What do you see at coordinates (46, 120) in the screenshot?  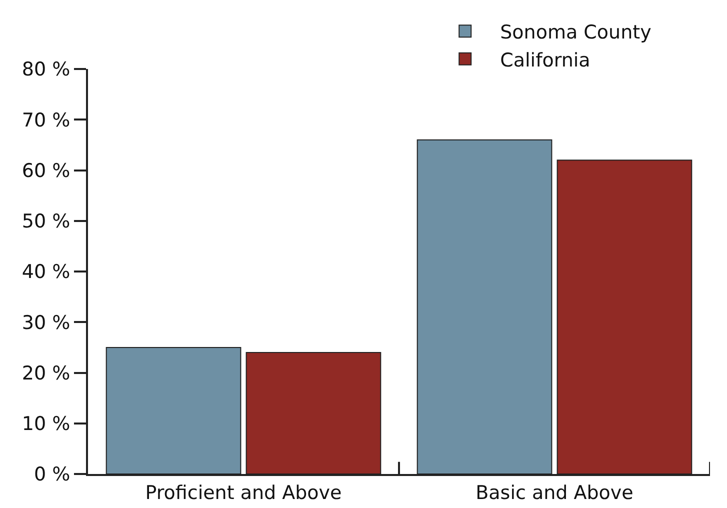 I see `y-tick-label: 70 %` at bounding box center [46, 120].